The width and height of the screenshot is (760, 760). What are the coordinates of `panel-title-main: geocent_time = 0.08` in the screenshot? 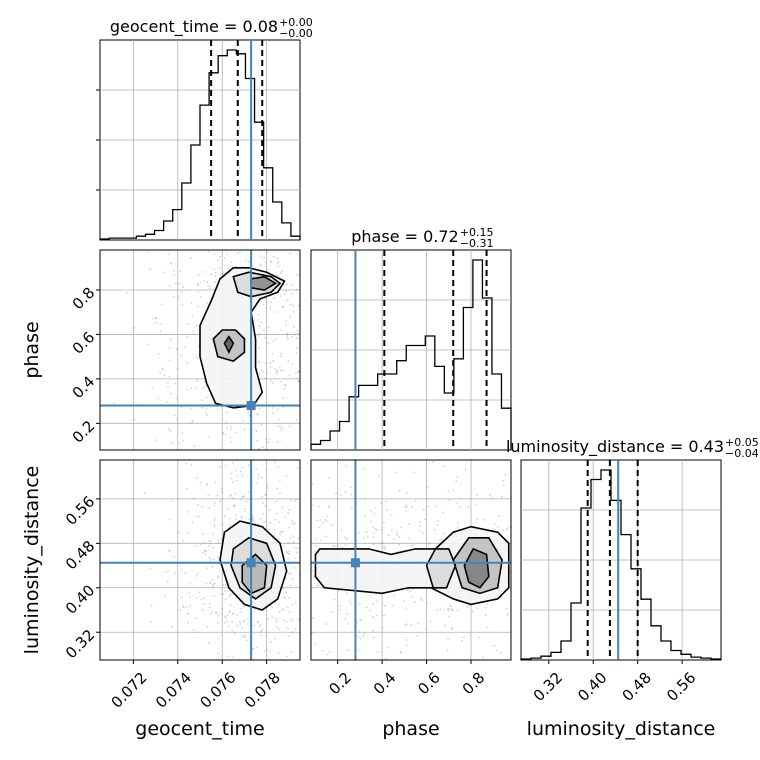 It's located at (194, 27).